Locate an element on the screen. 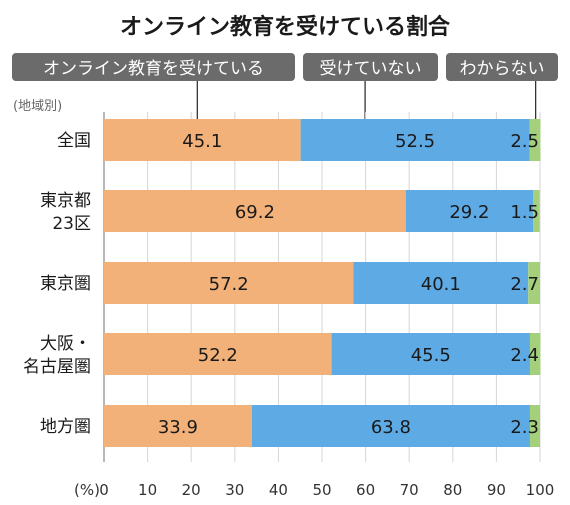 This screenshot has width=570, height=505. category-label: 地方圏 is located at coordinates (65, 427).